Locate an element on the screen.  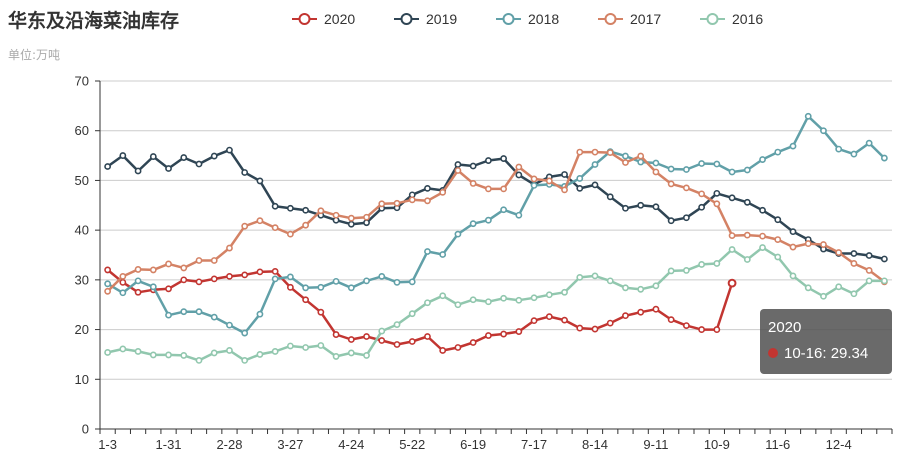
legend-item-2018: 2018 is located at coordinates (527, 19).